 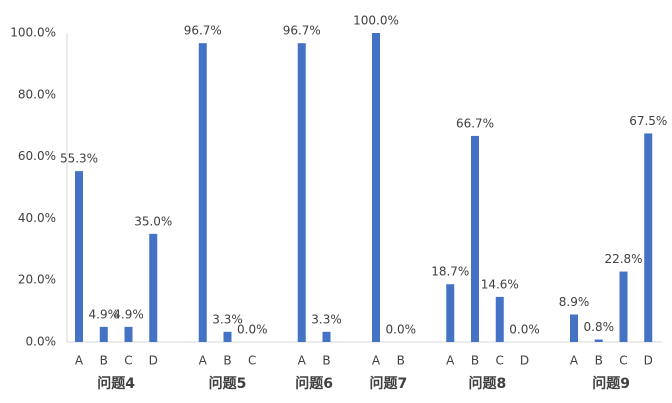 I want to click on data-label: 18.7%, so click(x=450, y=272).